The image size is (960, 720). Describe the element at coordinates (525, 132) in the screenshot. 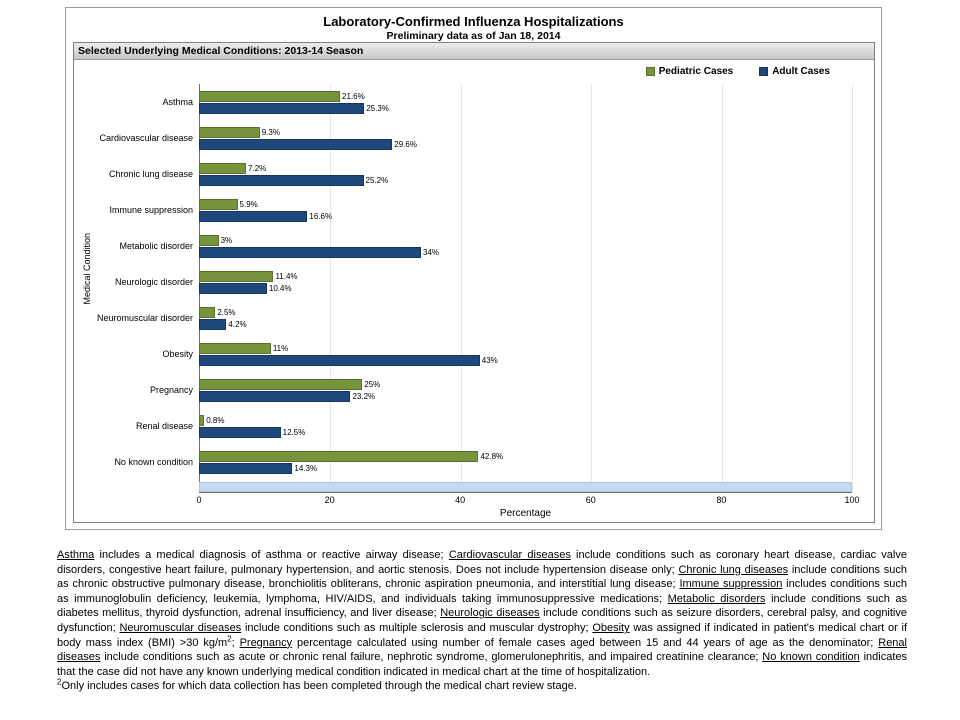

I see `bar-line: 9.3%` at that location.